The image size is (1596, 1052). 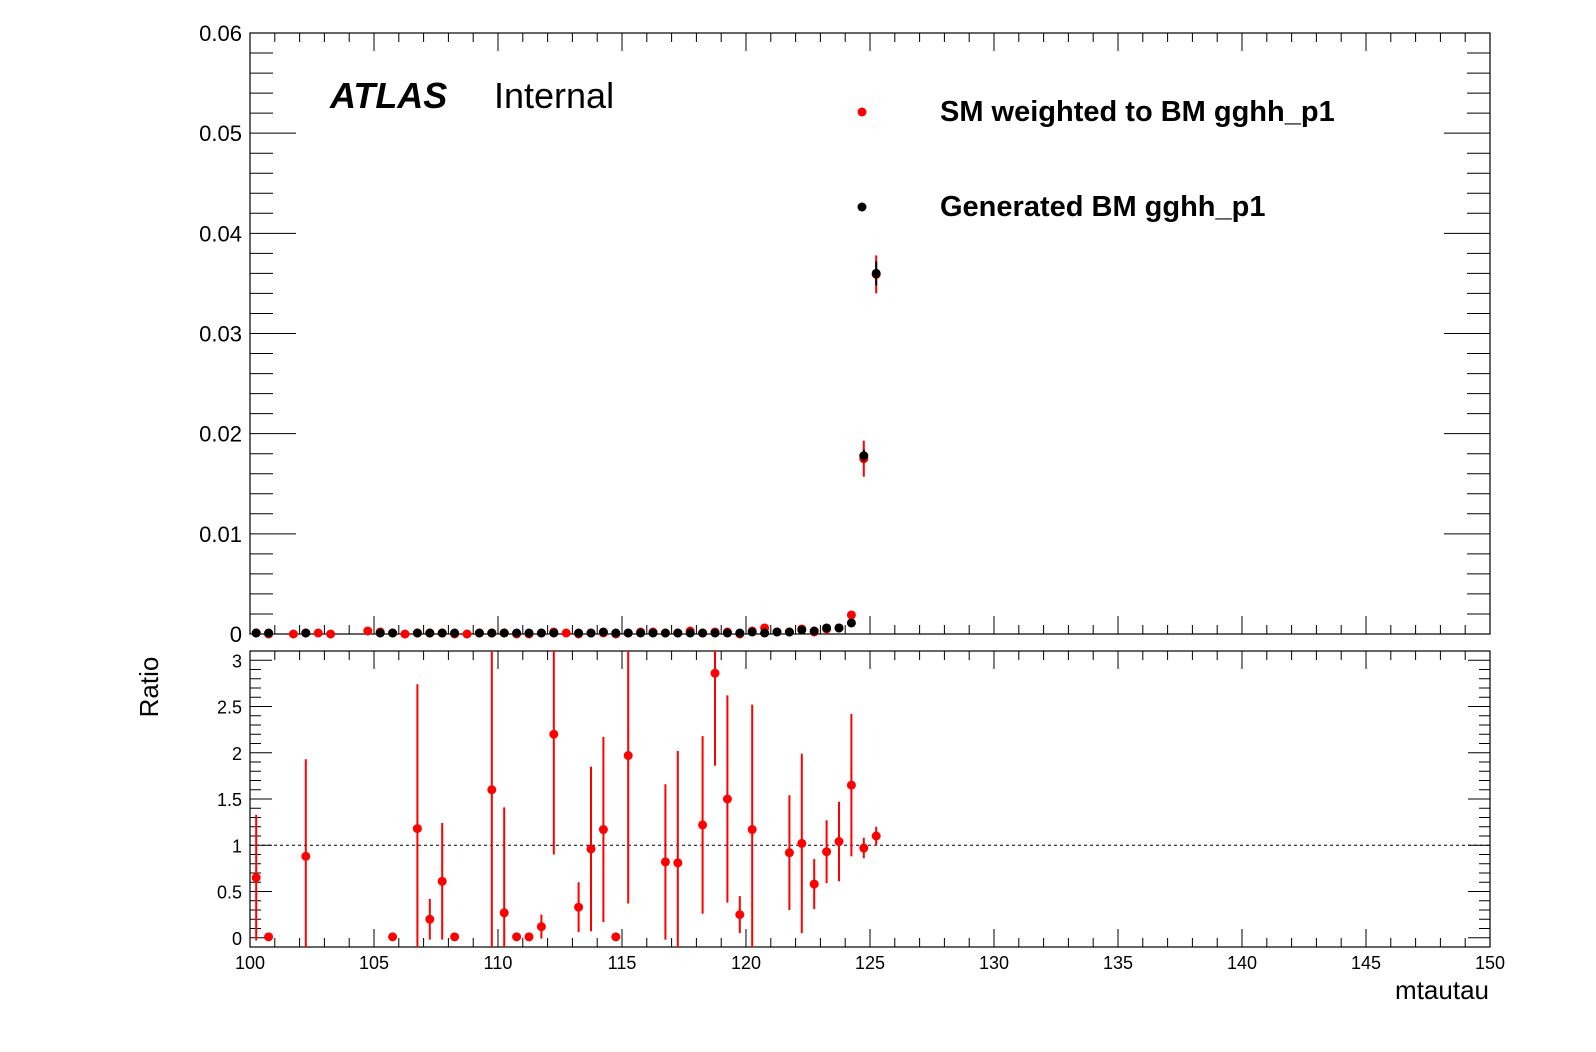 What do you see at coordinates (220, 233) in the screenshot?
I see `main-y-tick-label: 0.04` at bounding box center [220, 233].